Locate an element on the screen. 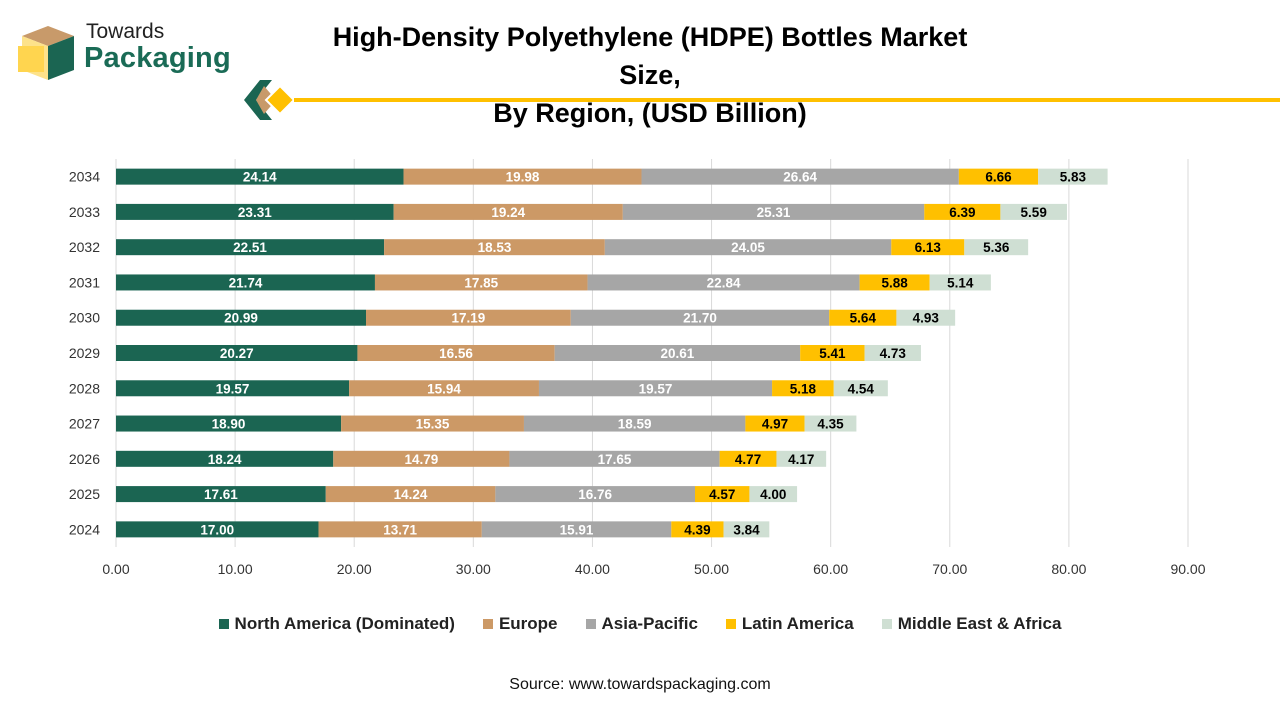  y-tick-label: 2029 is located at coordinates (84, 353).